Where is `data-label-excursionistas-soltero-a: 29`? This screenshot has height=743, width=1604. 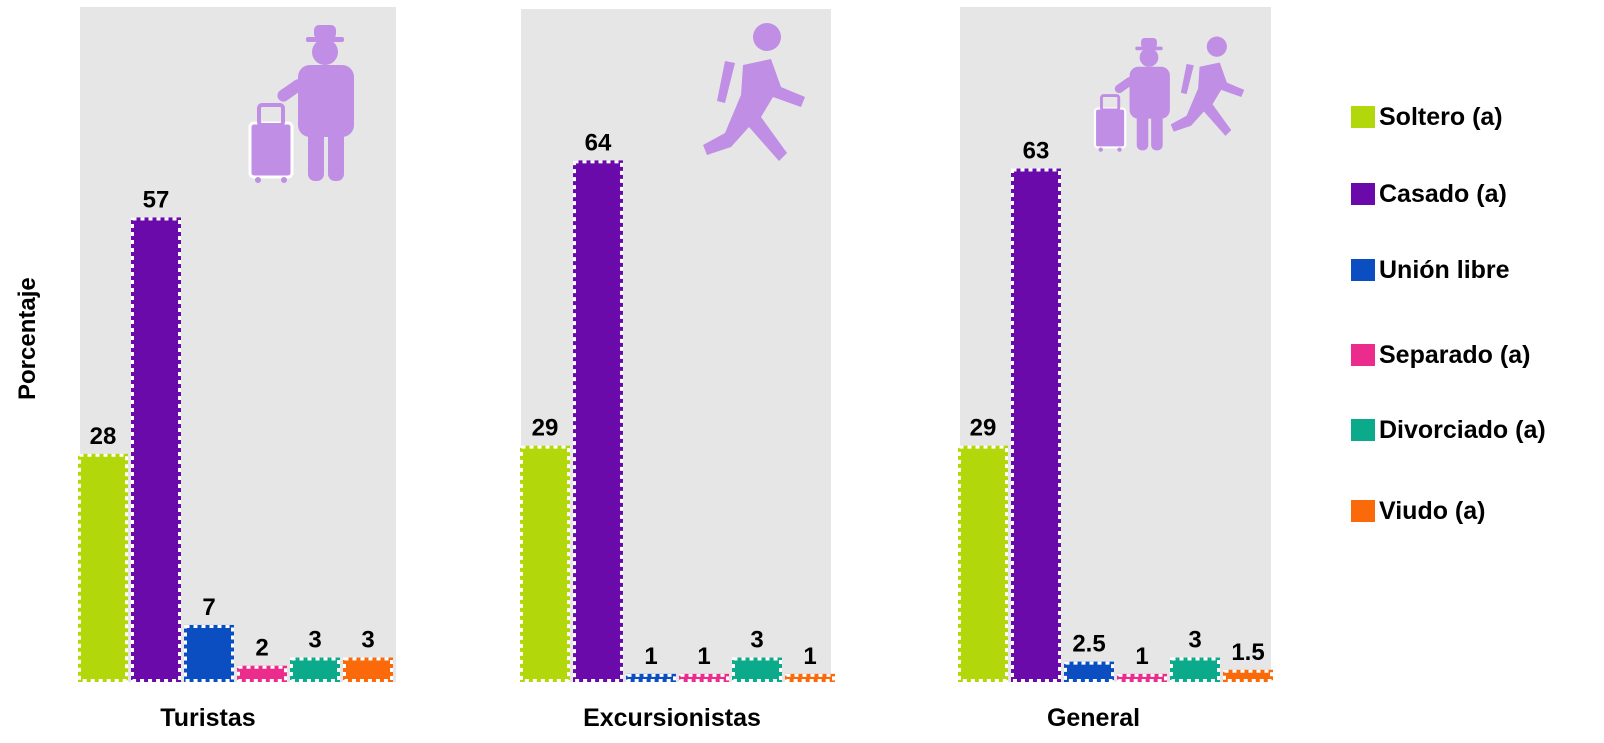
data-label-excursionistas-soltero-a: 29 is located at coordinates (545, 428).